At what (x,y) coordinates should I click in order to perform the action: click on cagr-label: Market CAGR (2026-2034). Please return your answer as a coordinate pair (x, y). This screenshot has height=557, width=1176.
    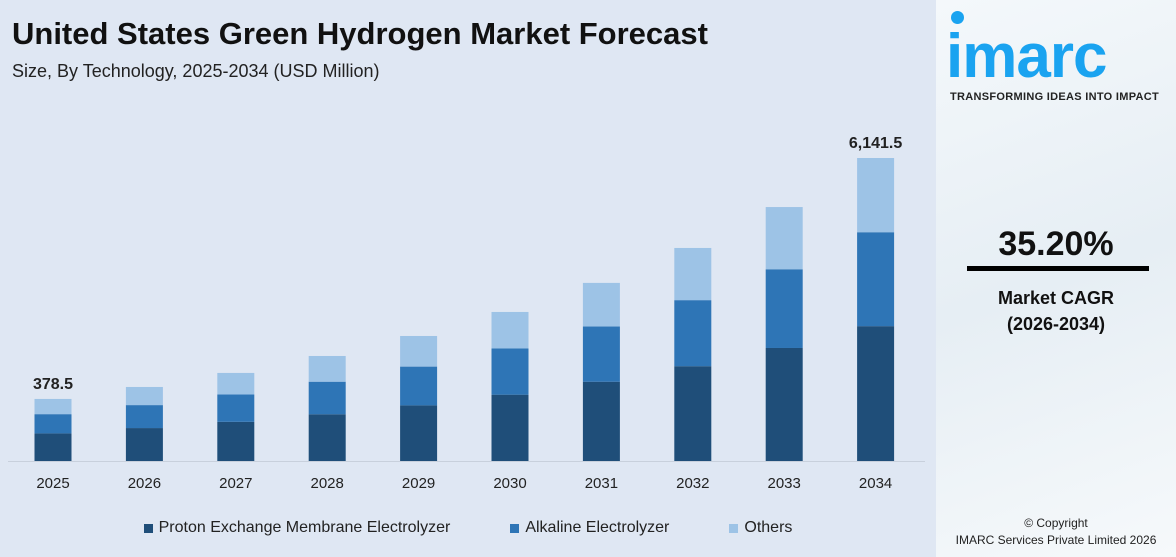
    Looking at the image, I should click on (1056, 311).